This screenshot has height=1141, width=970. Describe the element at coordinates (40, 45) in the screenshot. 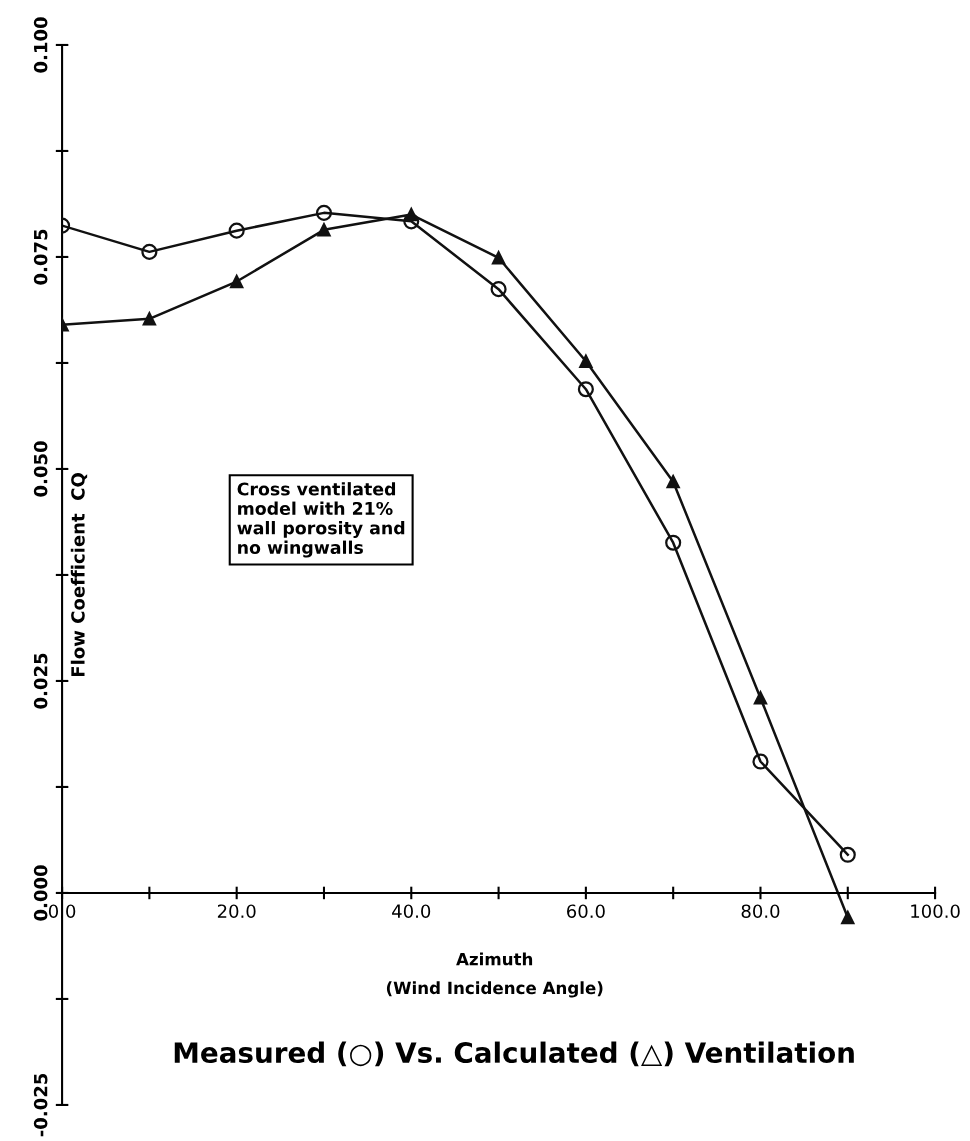

I see `y-tick-label: 0.100` at that location.